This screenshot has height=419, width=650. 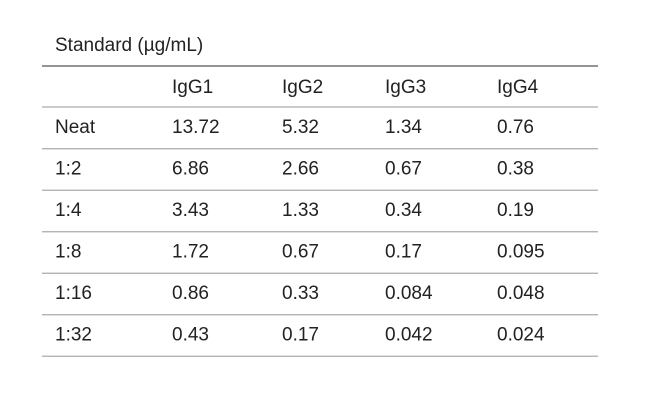 What do you see at coordinates (300, 127) in the screenshot?
I see `cell-value: 5.32` at bounding box center [300, 127].